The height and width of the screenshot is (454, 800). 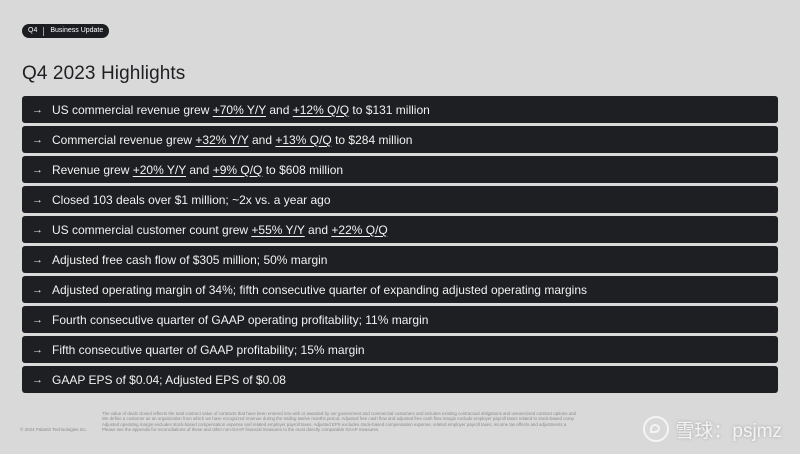 What do you see at coordinates (33, 30) in the screenshot?
I see `quarter-tag: Q4` at bounding box center [33, 30].